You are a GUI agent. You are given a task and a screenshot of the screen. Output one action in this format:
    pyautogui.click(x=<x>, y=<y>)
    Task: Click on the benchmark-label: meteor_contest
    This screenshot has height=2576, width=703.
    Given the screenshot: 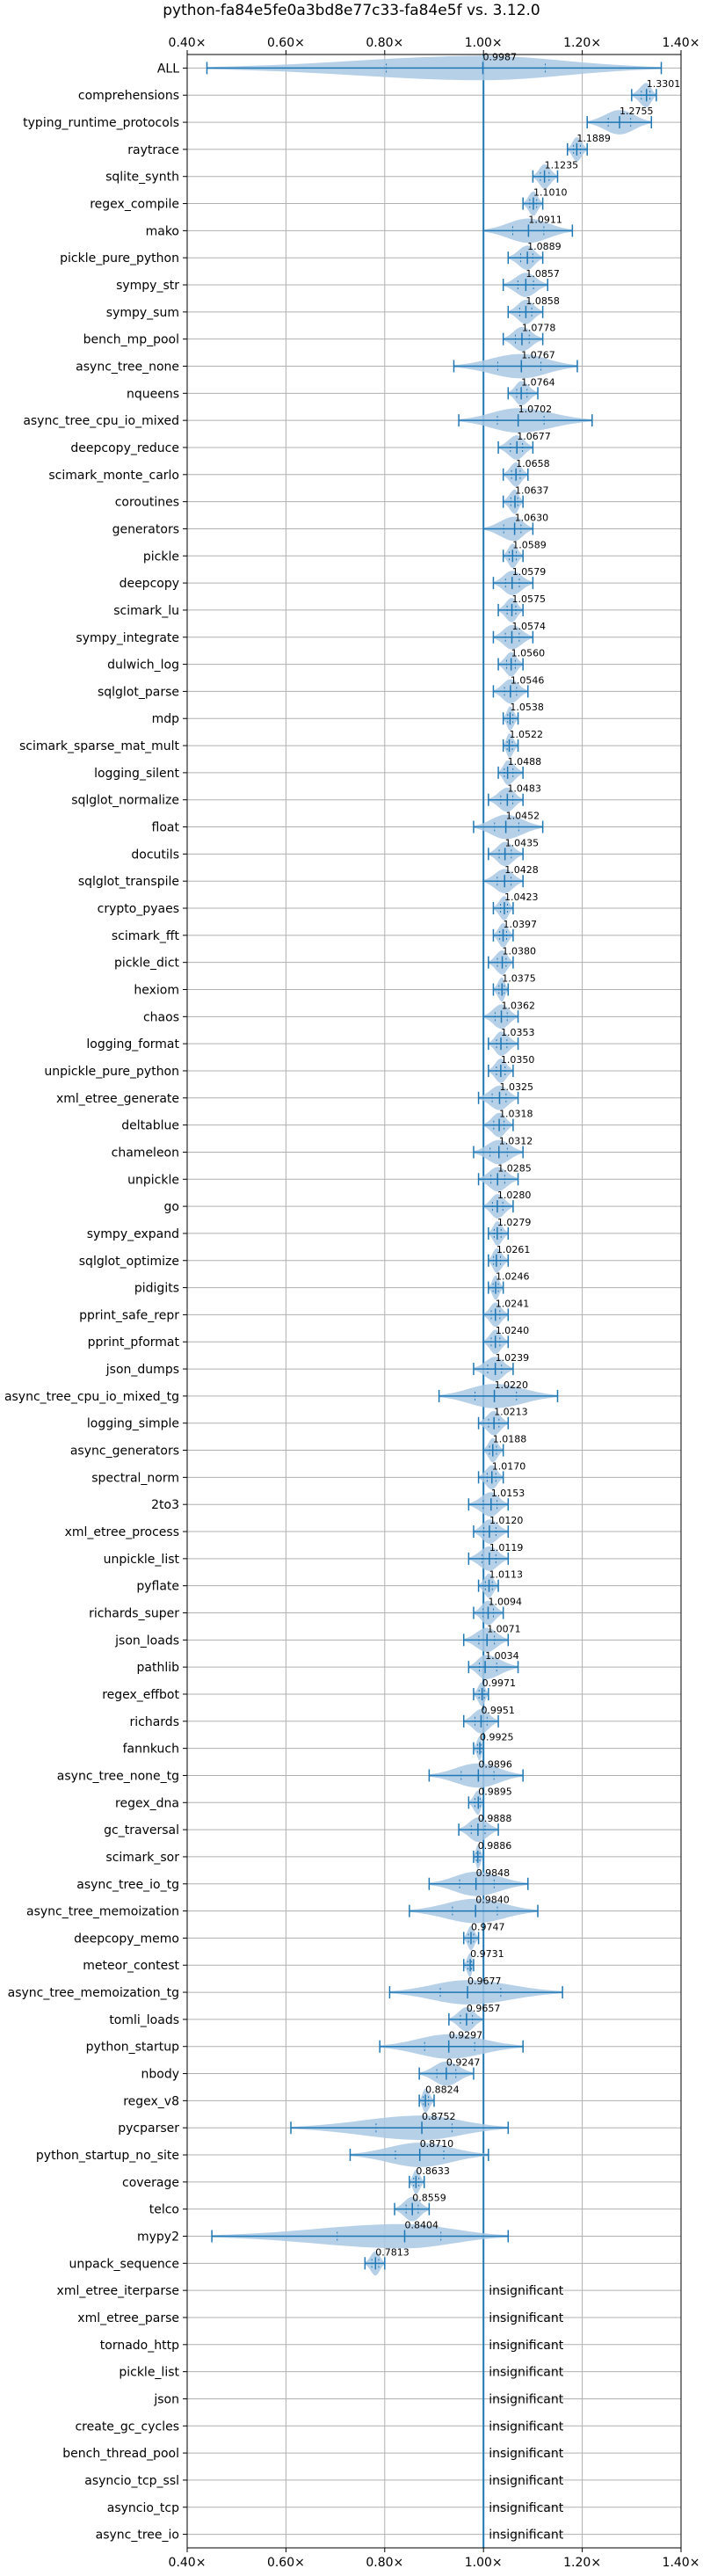 What is the action you would take?
    pyautogui.click(x=131, y=1966)
    